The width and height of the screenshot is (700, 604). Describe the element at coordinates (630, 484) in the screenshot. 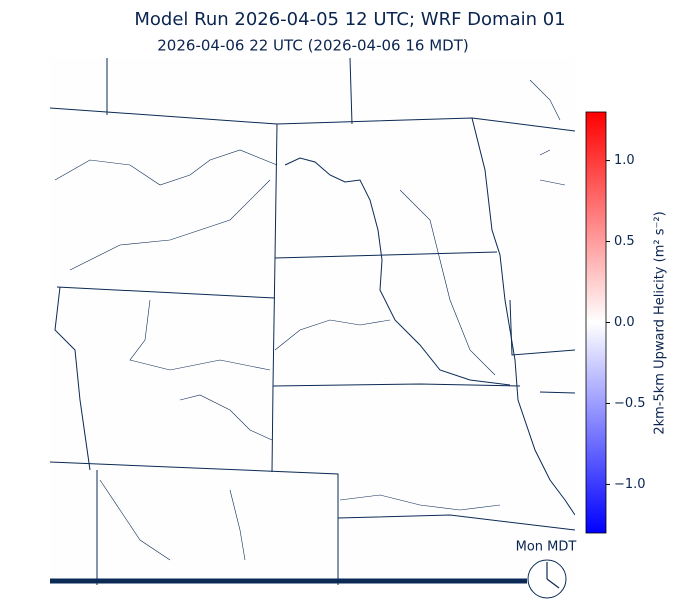

I see `colorbar-tick-label: −1.0` at that location.